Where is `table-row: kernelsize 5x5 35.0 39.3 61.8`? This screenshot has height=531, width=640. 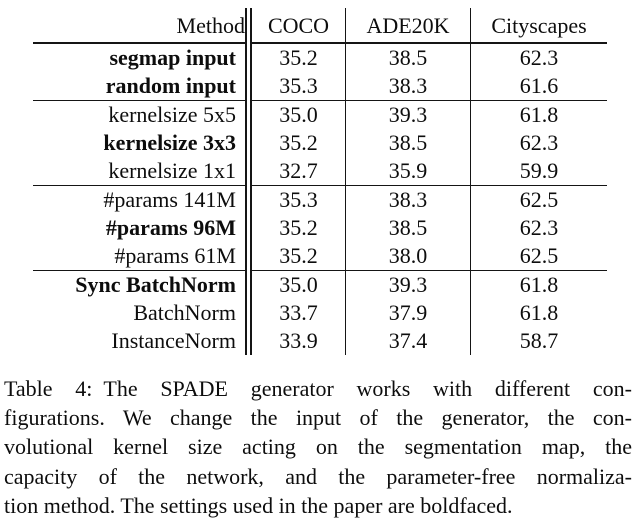
table-row: kernelsize 5x5 35.0 39.3 61.8 is located at coordinates (320, 114).